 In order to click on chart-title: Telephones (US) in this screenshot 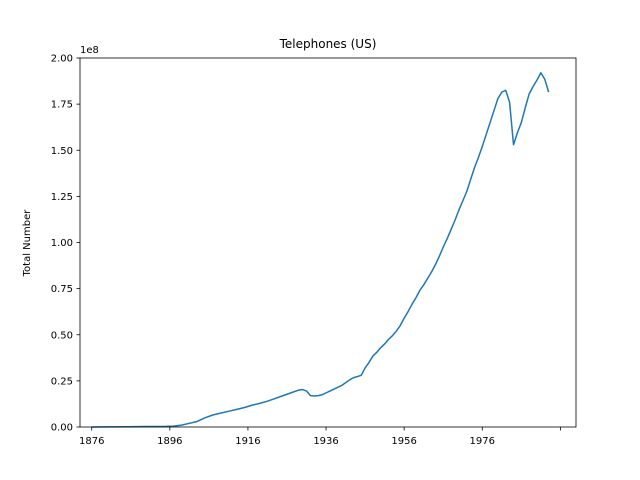, I will do `click(328, 44)`.